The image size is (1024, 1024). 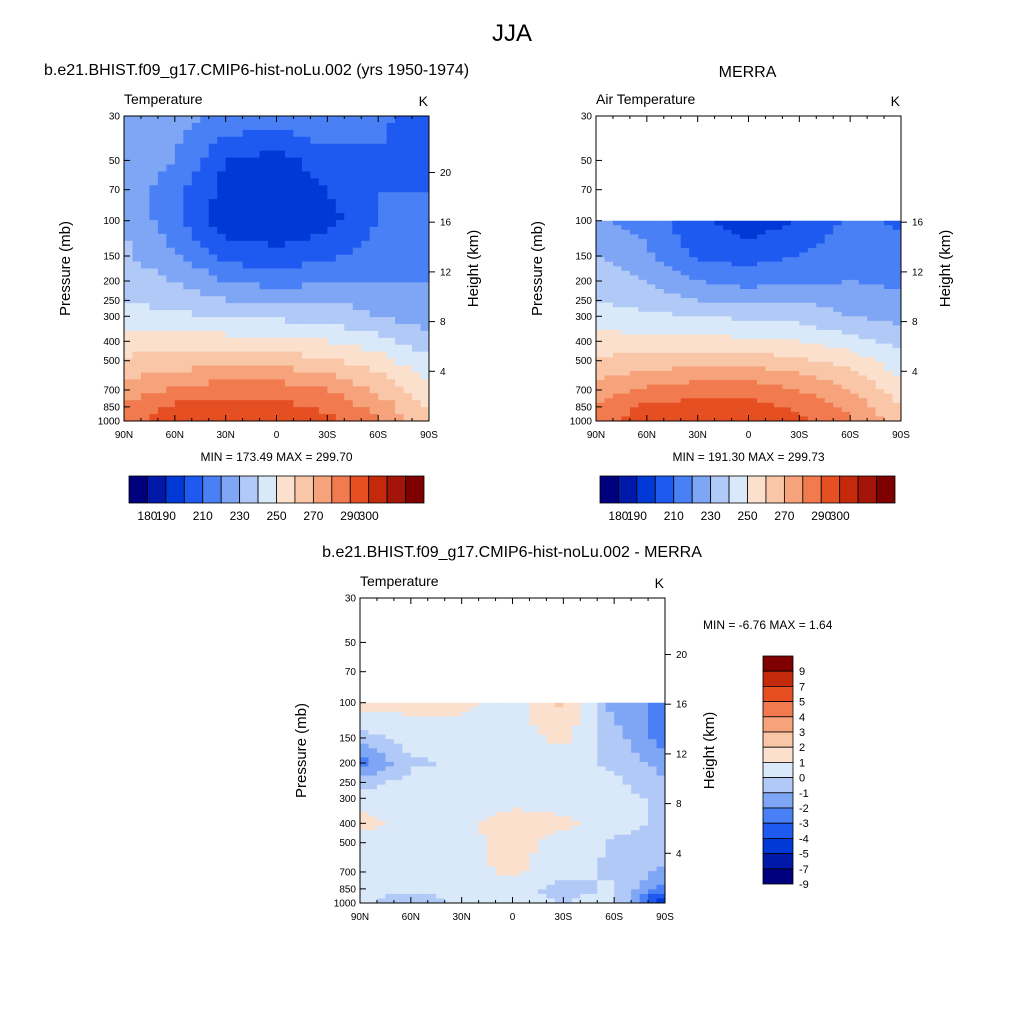 What do you see at coordinates (351, 643) in the screenshot?
I see `y-tick-label: 50` at bounding box center [351, 643].